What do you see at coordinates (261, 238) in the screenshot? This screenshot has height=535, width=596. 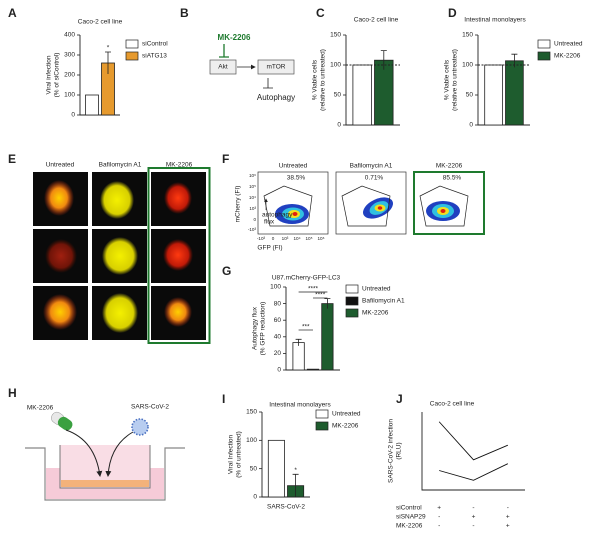 I see `x-tick-label: -10³` at bounding box center [261, 238].